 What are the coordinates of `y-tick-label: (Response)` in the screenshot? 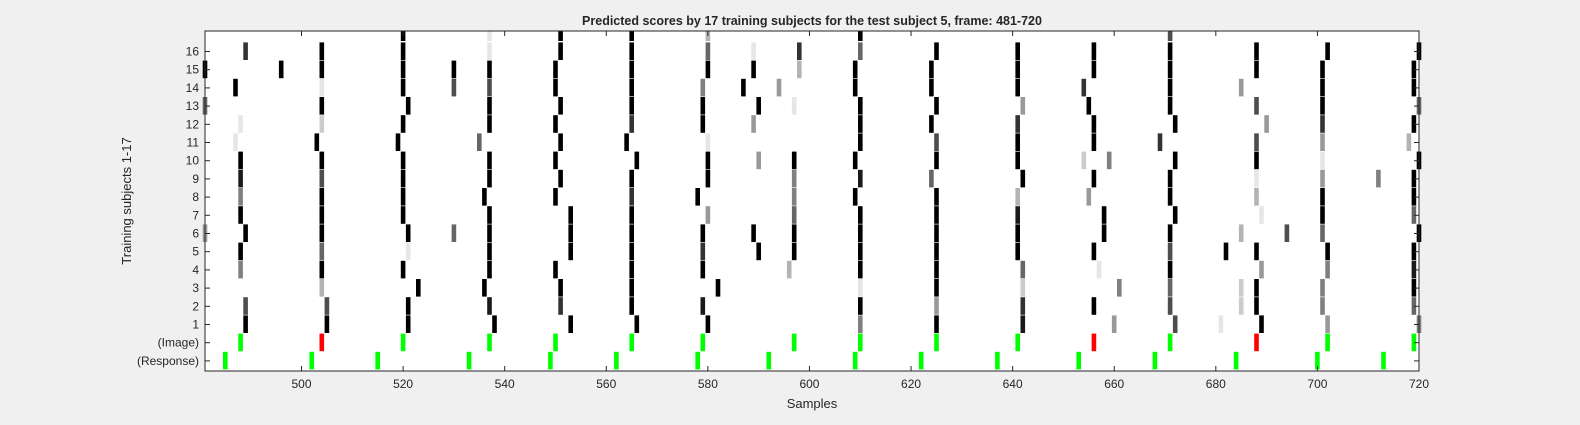 It's located at (168, 361).